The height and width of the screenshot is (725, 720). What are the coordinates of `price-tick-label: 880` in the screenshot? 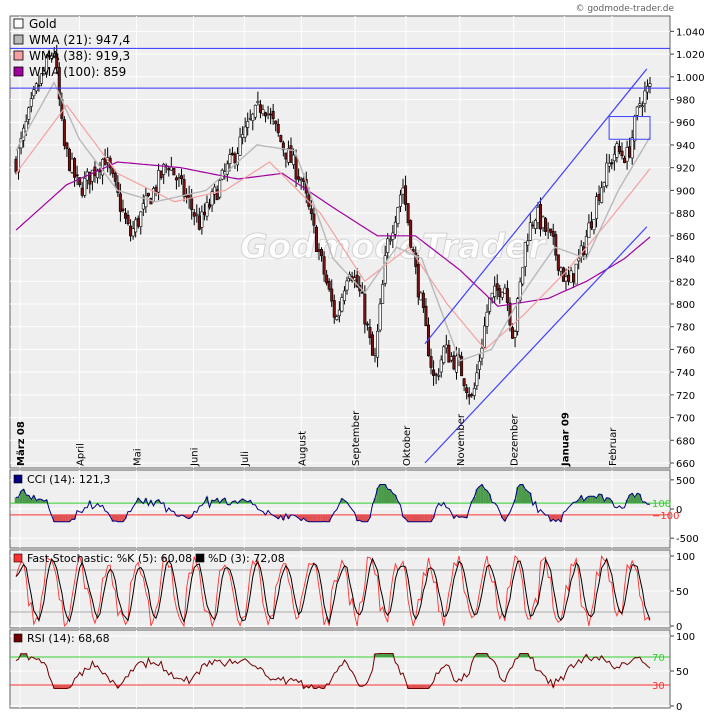 It's located at (685, 214).